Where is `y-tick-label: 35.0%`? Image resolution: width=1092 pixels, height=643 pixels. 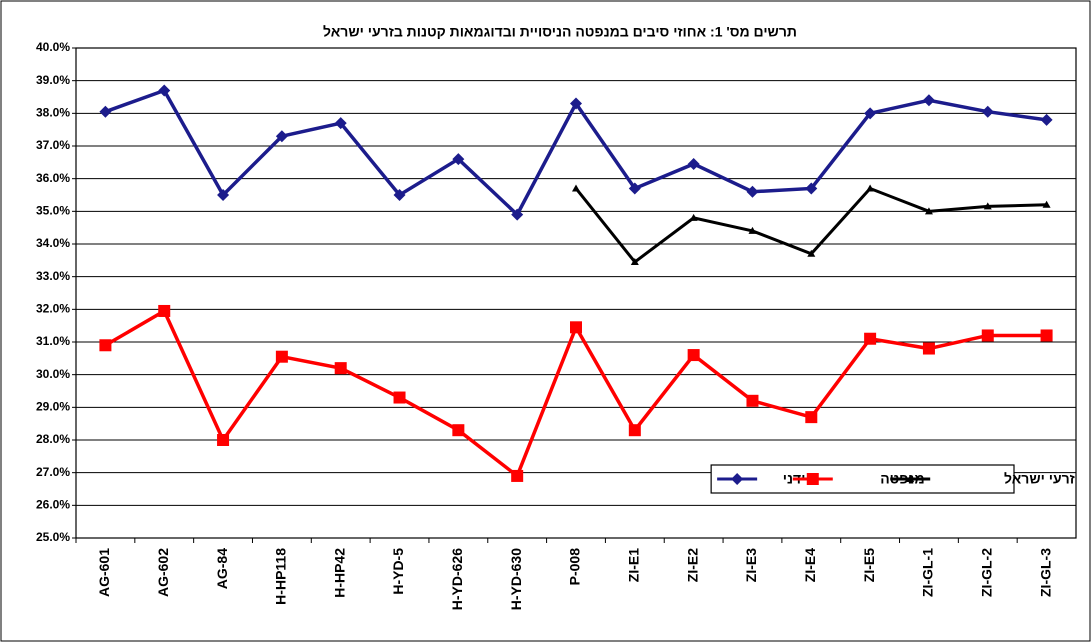
y-tick-label: 35.0% is located at coordinates (53, 211).